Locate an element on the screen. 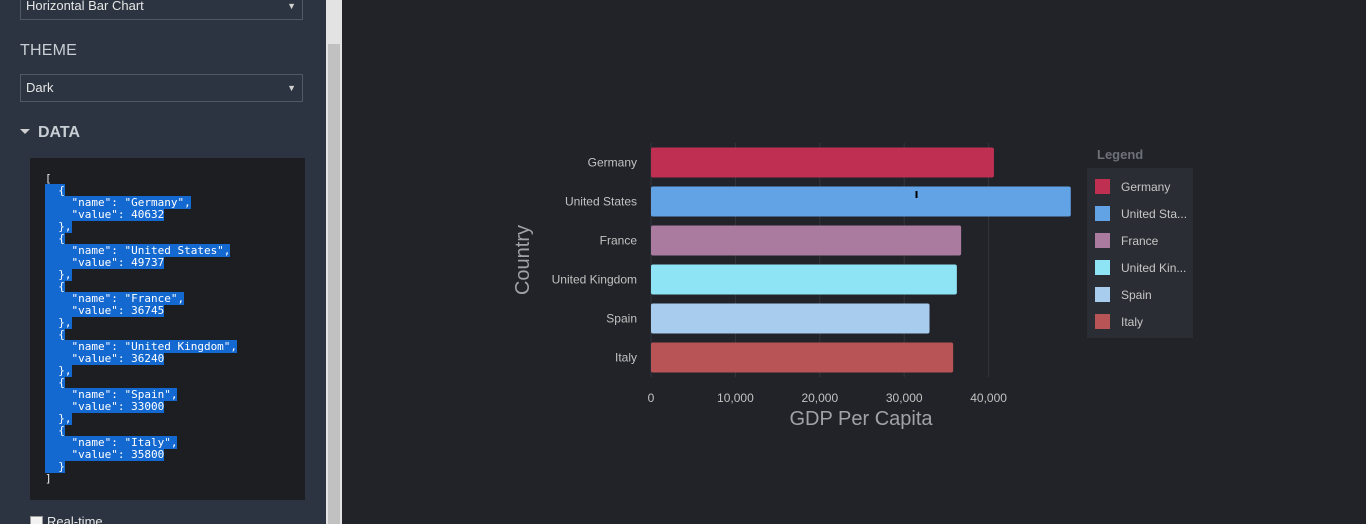  editor-line-text: "value": 40632 is located at coordinates (105, 214).